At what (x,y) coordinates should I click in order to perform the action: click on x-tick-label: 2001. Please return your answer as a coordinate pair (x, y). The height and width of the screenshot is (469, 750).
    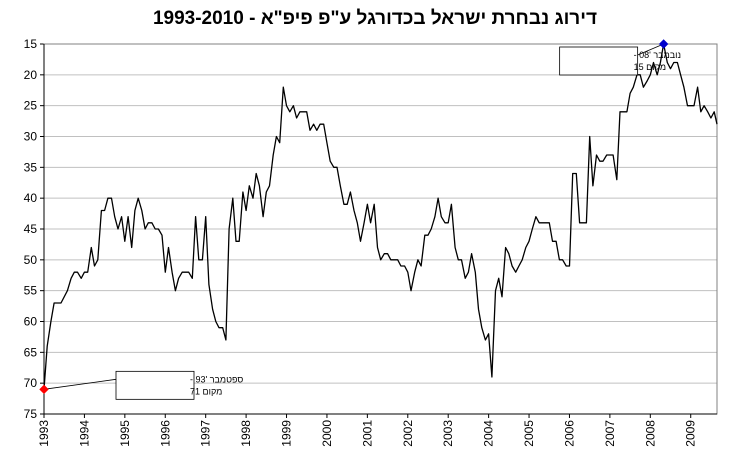
    Looking at the image, I should click on (367, 433).